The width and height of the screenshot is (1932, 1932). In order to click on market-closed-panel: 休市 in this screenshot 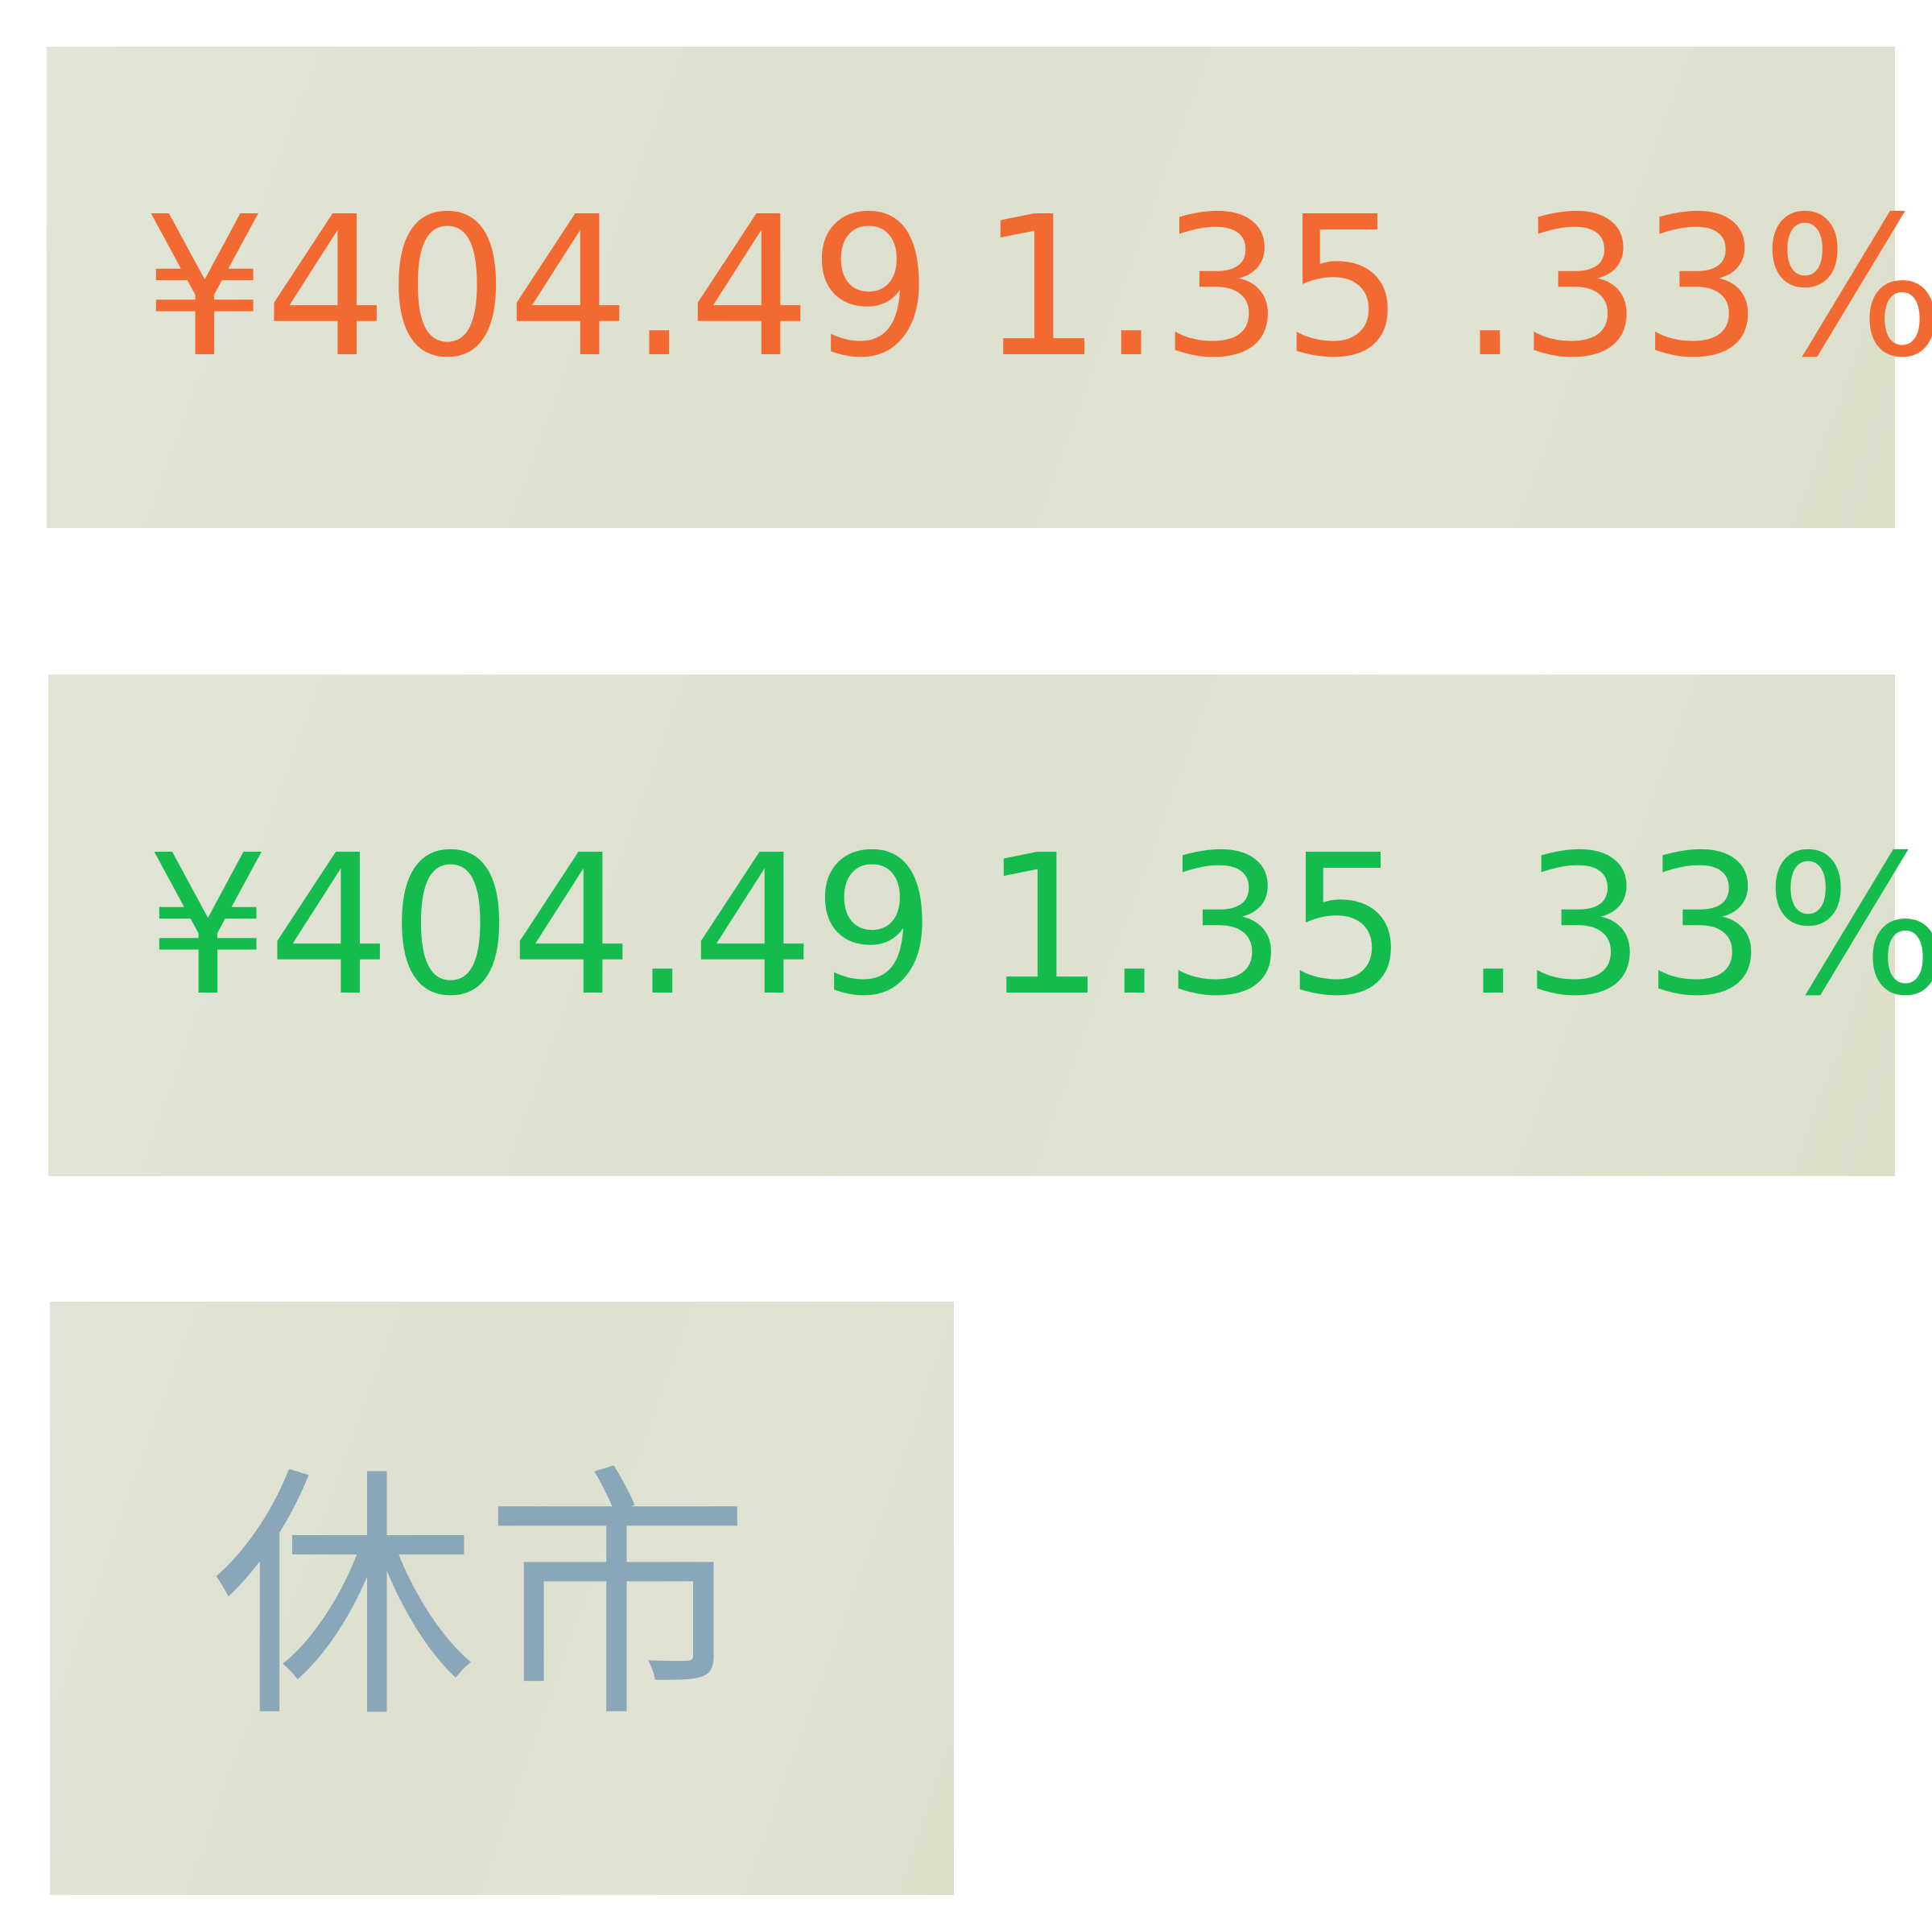, I will do `click(502, 1598)`.